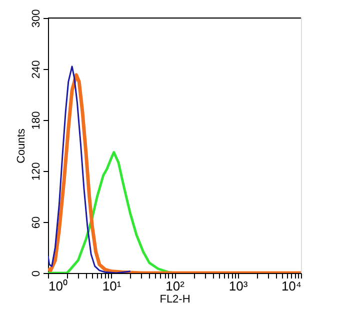 Image resolution: width=345 pixels, height=320 pixels. I want to click on y-tick-label: 120, so click(36, 171).